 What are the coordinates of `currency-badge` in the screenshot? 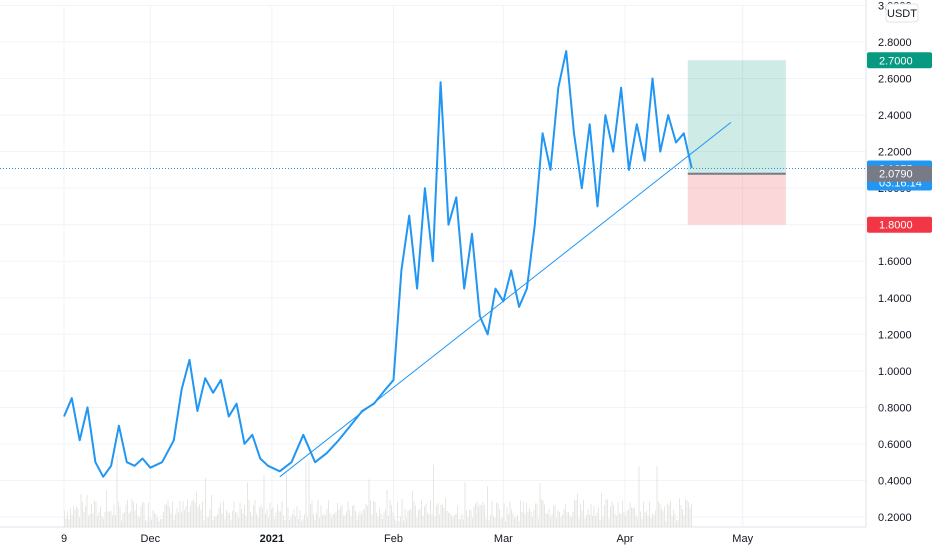 It's located at (902, 13).